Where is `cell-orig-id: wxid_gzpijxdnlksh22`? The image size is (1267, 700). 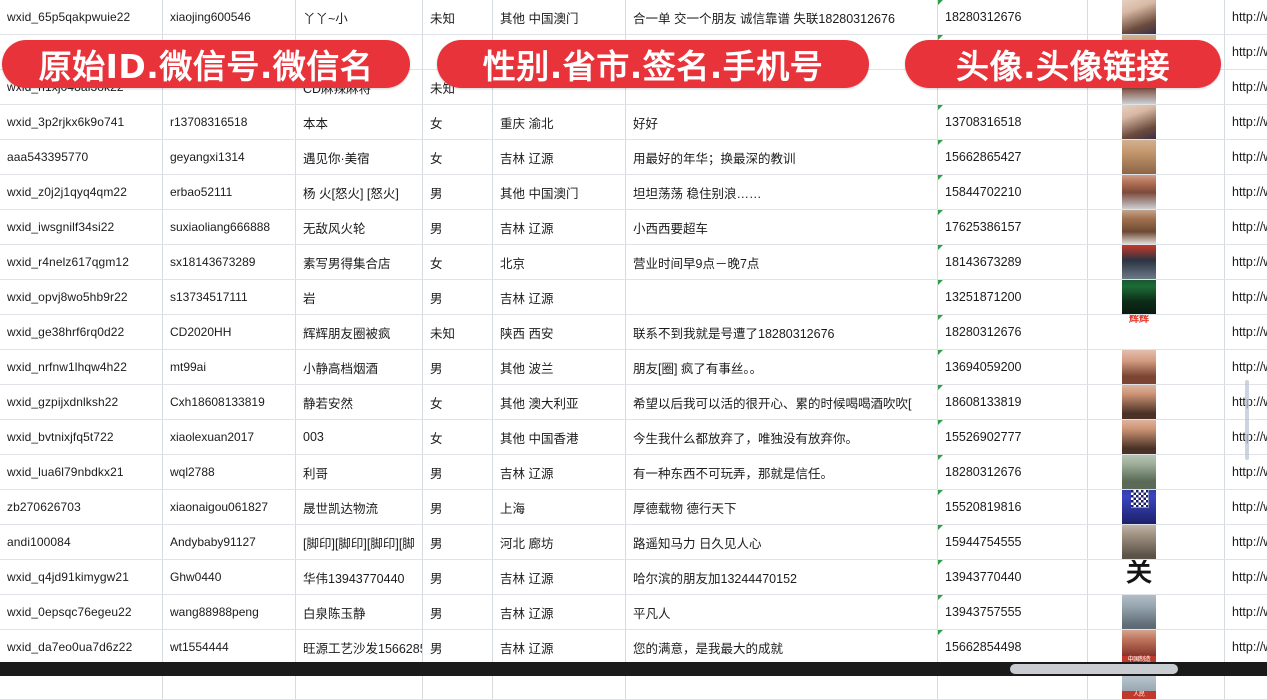
cell-orig-id: wxid_gzpijxdnlksh22 is located at coordinates (81, 402).